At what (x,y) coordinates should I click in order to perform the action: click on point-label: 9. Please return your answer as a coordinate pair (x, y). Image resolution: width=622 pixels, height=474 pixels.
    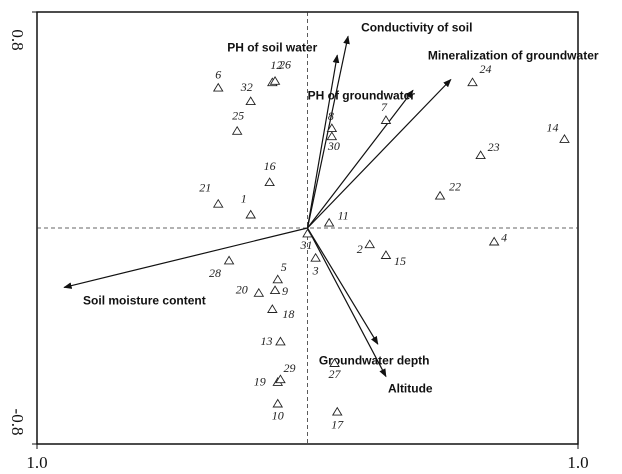
    Looking at the image, I should click on (285, 291).